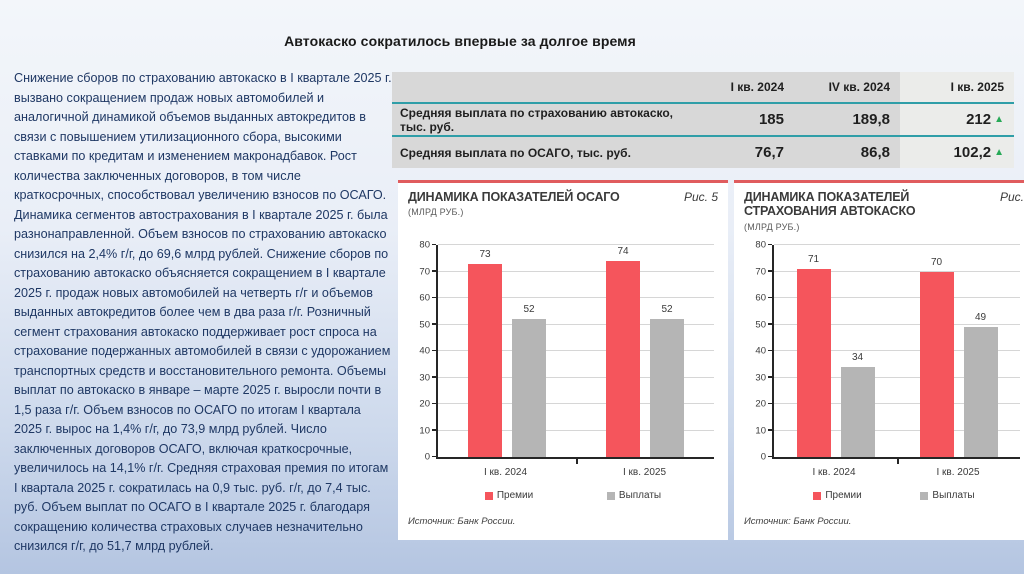  Describe the element at coordinates (835, 351) in the screenshot. I see `bar-group-I кв. 2024: 71 34` at that location.